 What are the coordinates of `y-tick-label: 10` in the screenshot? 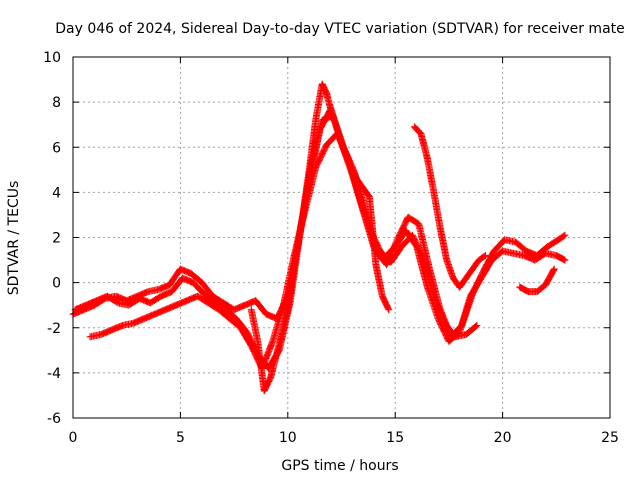 It's located at (52, 58).